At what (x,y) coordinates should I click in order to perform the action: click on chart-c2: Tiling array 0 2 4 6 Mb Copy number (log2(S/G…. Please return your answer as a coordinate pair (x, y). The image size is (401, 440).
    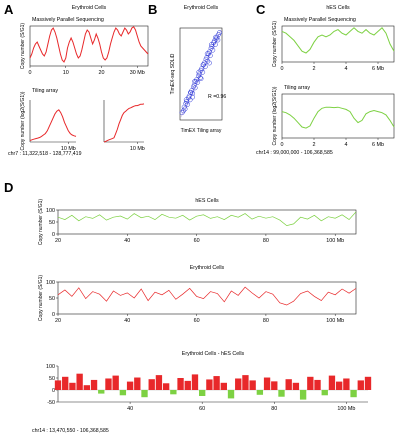
    Looking at the image, I should click on (325, 120).